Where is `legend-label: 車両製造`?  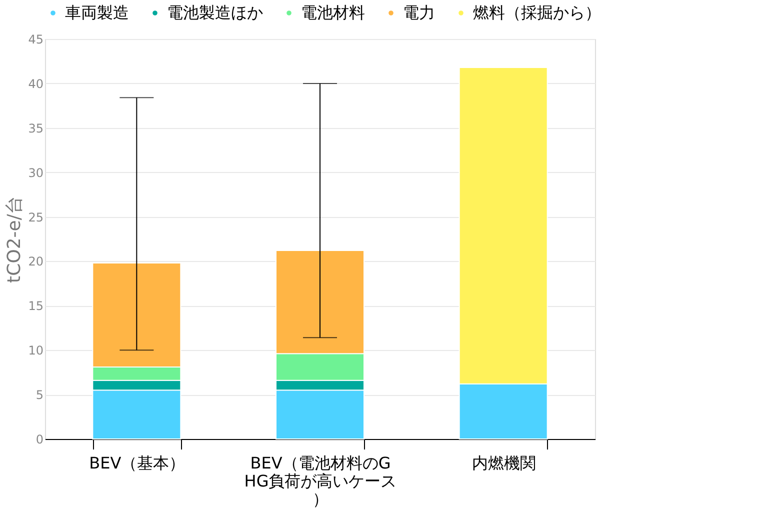 legend-label: 車両製造 is located at coordinates (97, 12).